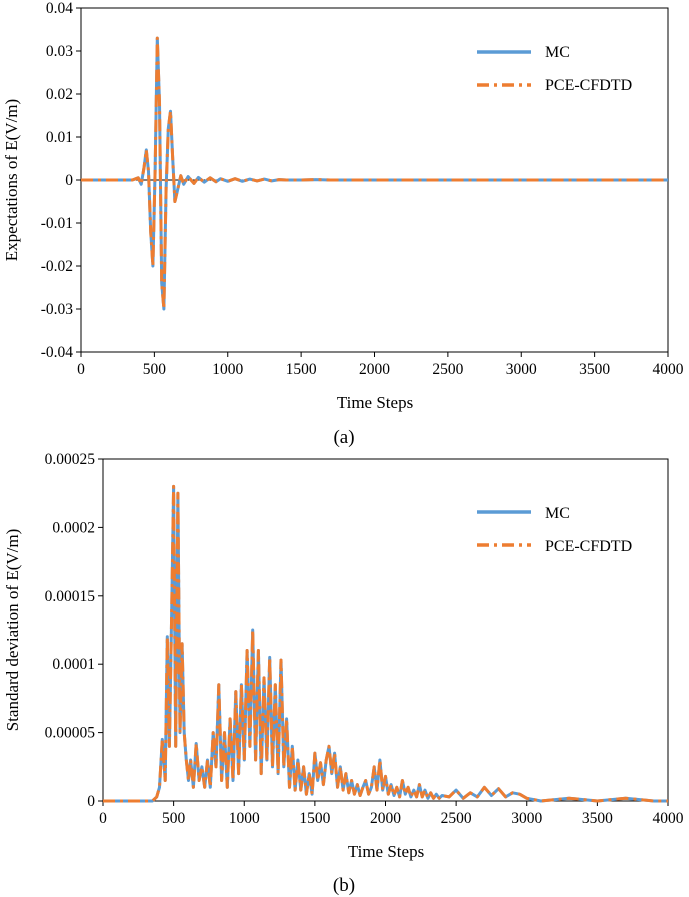 The height and width of the screenshot is (897, 689). What do you see at coordinates (375, 402) in the screenshot?
I see `x-axis-label-a: Time Steps` at bounding box center [375, 402].